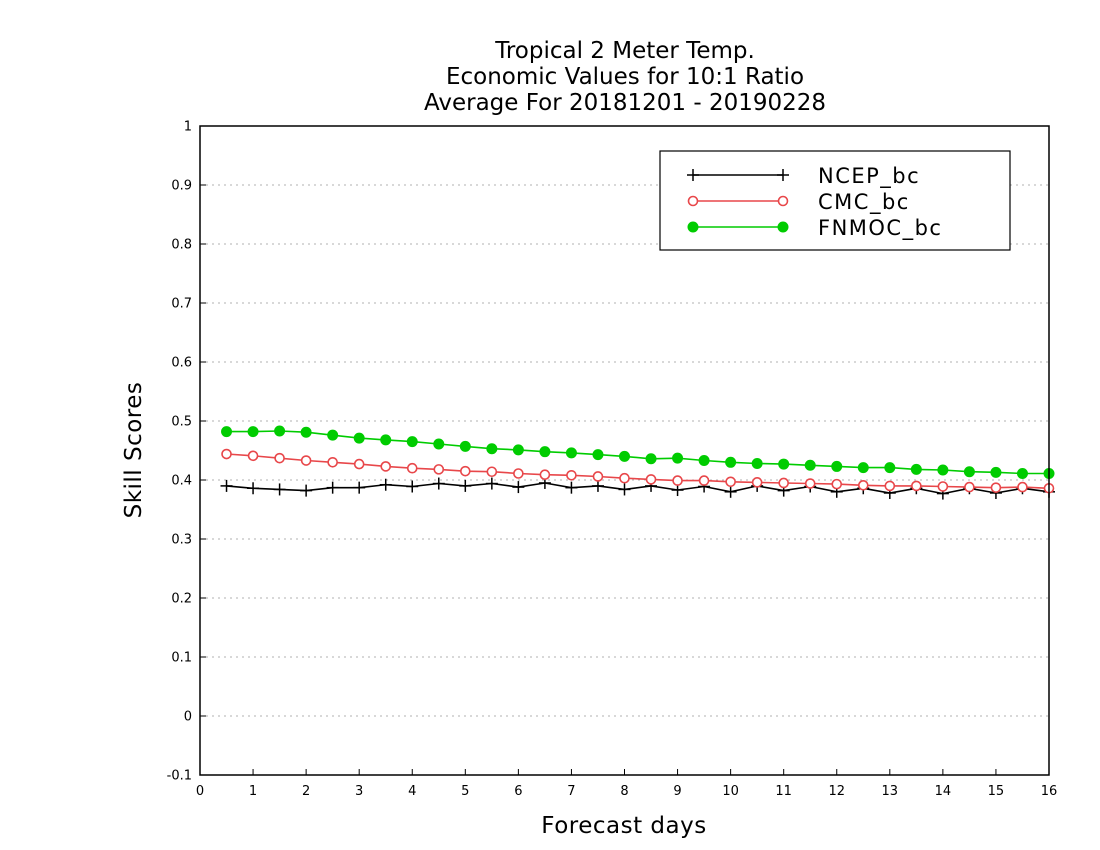  What do you see at coordinates (181, 481) in the screenshot?
I see `y-tick-label: 0.4` at bounding box center [181, 481].